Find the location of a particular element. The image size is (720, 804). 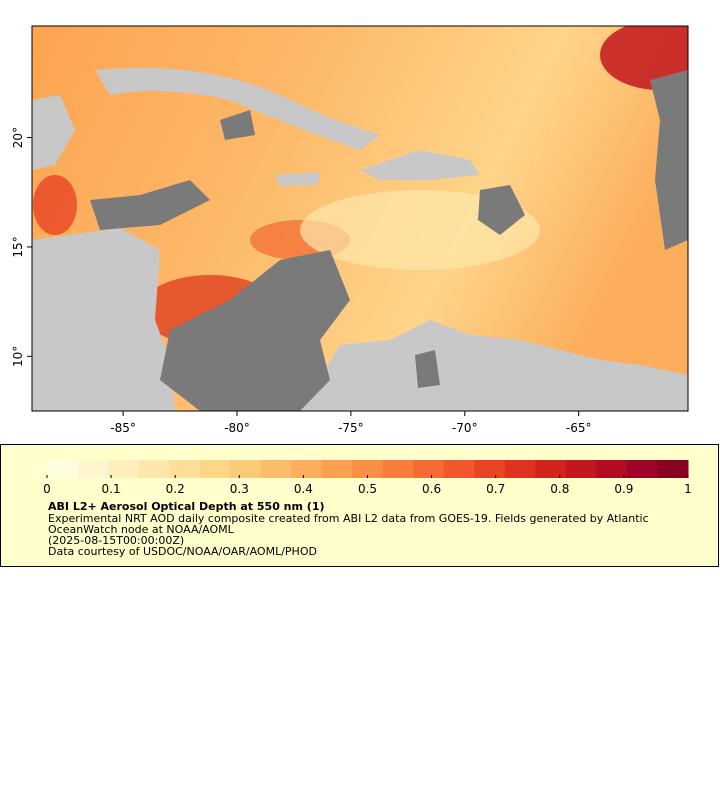

colorbar-tick-label: 0.3 is located at coordinates (239, 489).